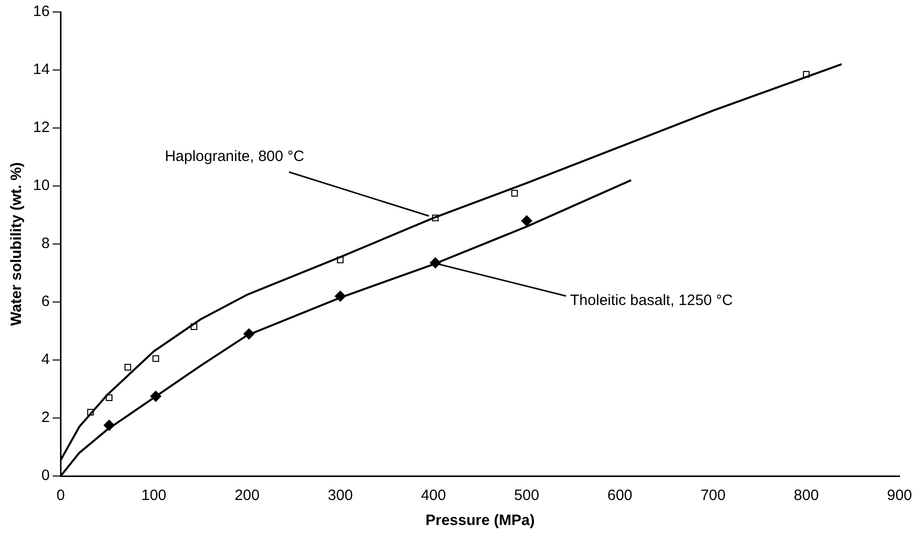 Image resolution: width=915 pixels, height=534 pixels. Describe the element at coordinates (41, 185) in the screenshot. I see `y-tick-label: 10` at that location.